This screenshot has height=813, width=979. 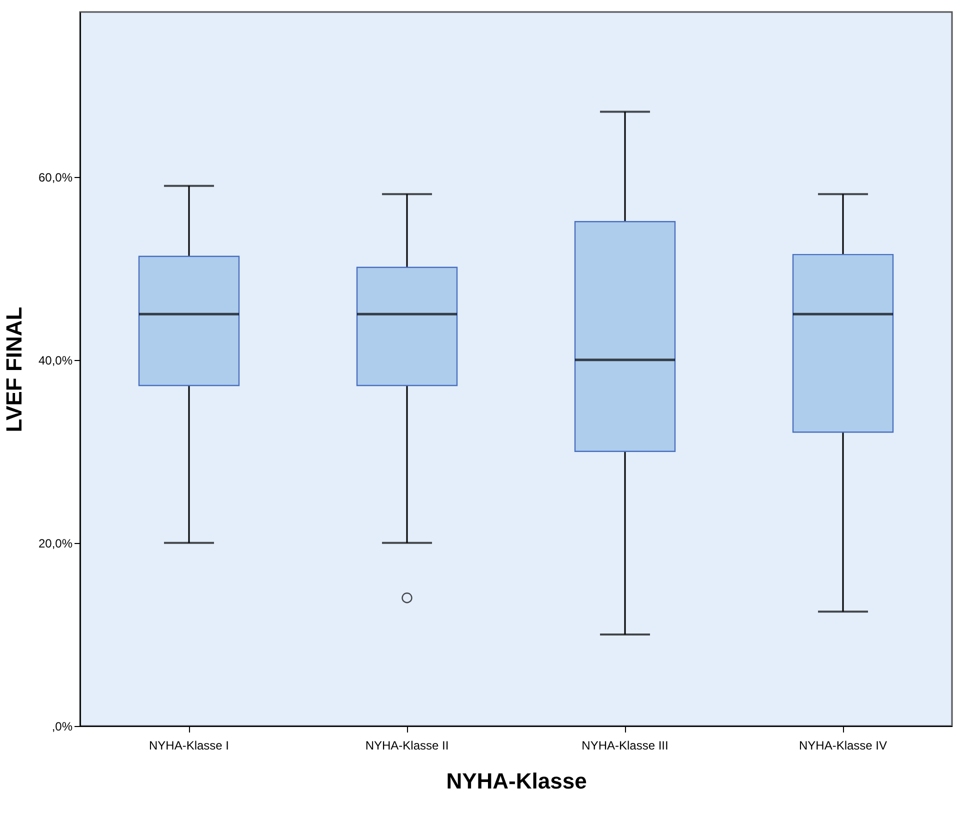 What do you see at coordinates (407, 745) in the screenshot?
I see `x-tick-label: NYHA-Klasse II` at bounding box center [407, 745].